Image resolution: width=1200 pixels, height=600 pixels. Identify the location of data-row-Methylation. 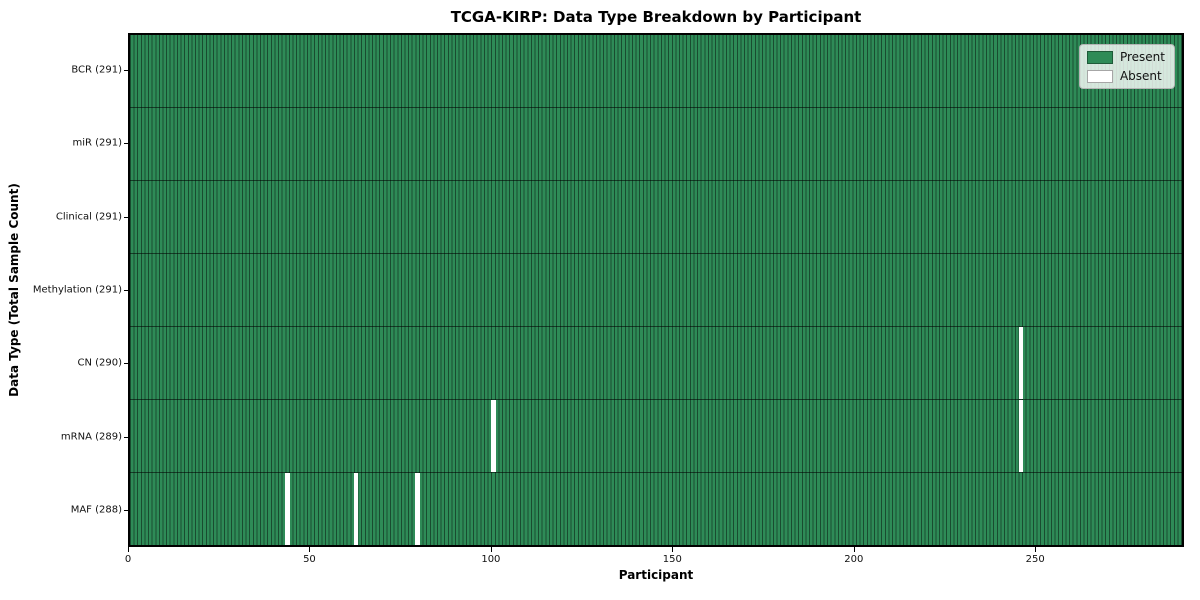
(656, 290).